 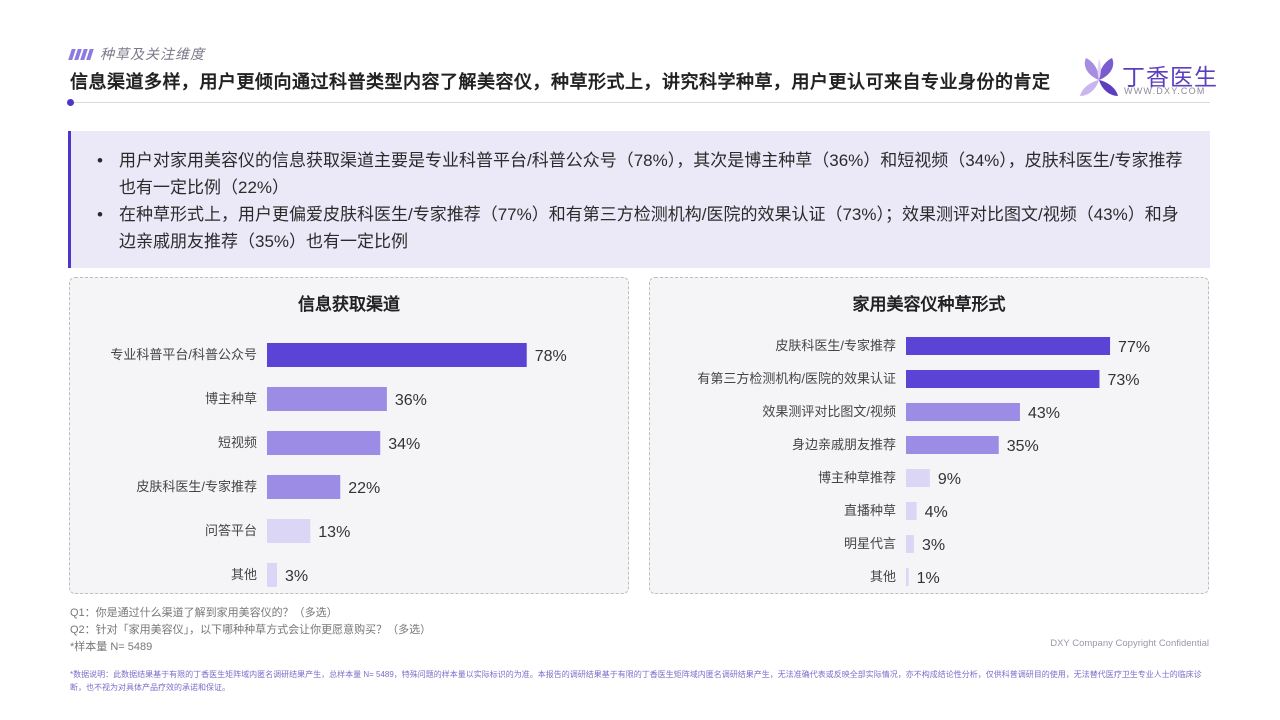 I want to click on category-label: 身边亲戚朋友推荐, so click(x=844, y=444).